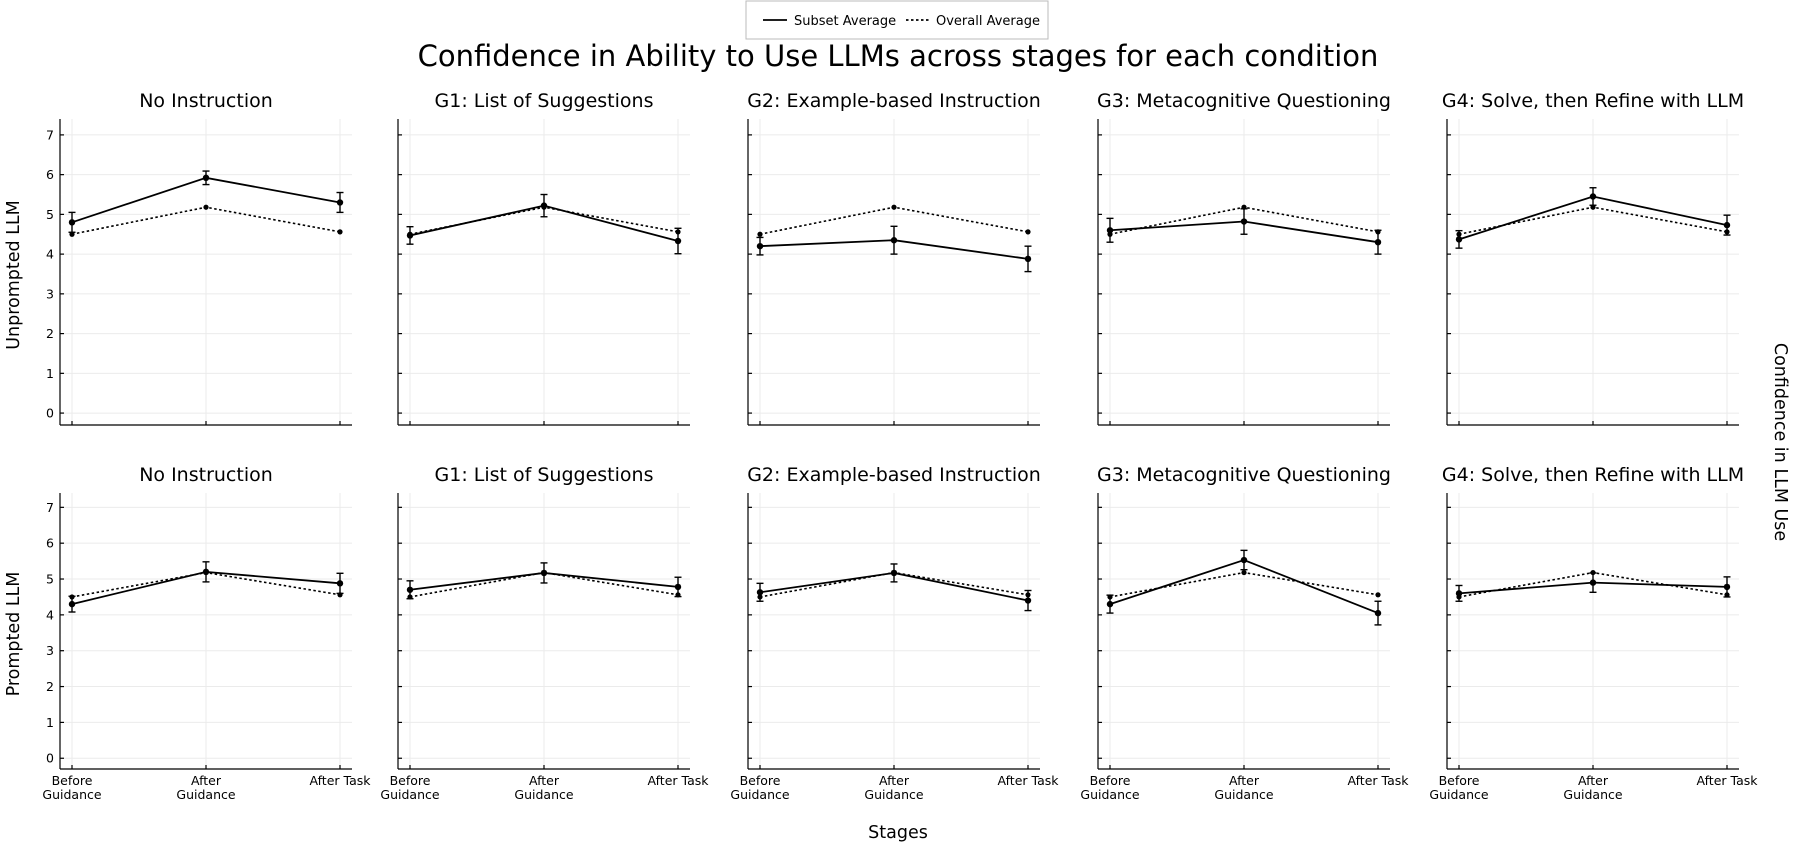 This screenshot has width=1795, height=844. What do you see at coordinates (1244, 475) in the screenshot?
I see `panel-title: G3: Metacognitive Questioning` at bounding box center [1244, 475].